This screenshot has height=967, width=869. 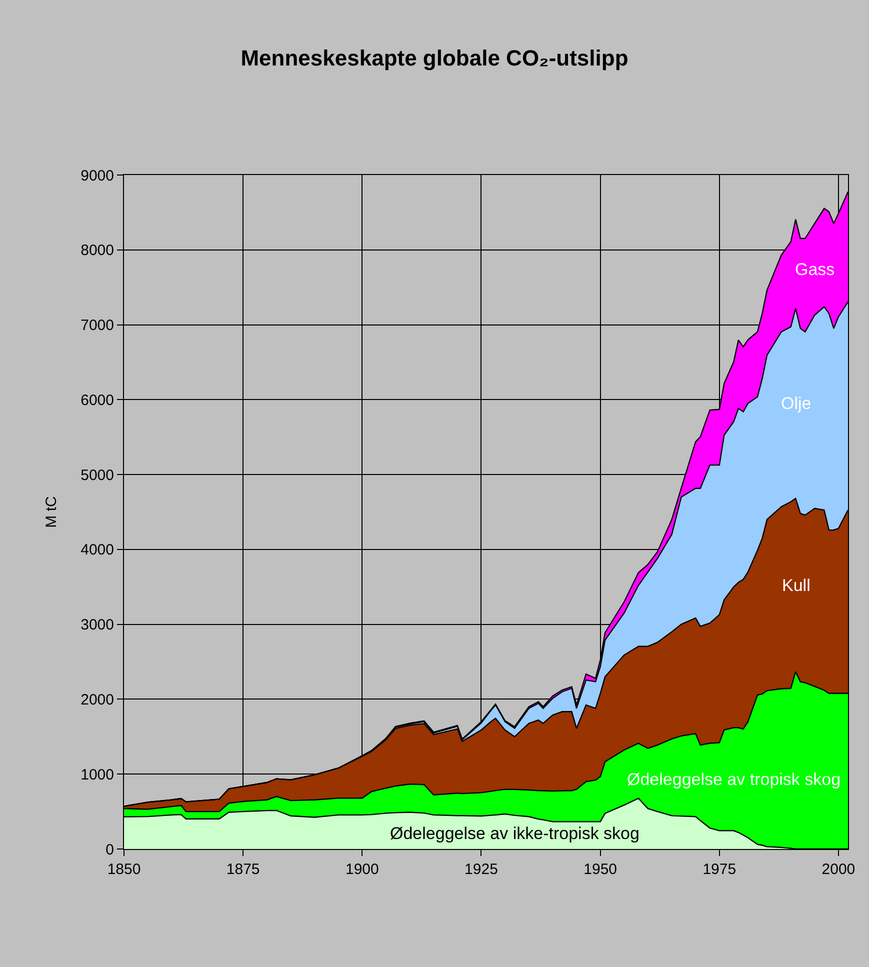 What do you see at coordinates (243, 869) in the screenshot?
I see `x-tick-label: 1875` at bounding box center [243, 869].